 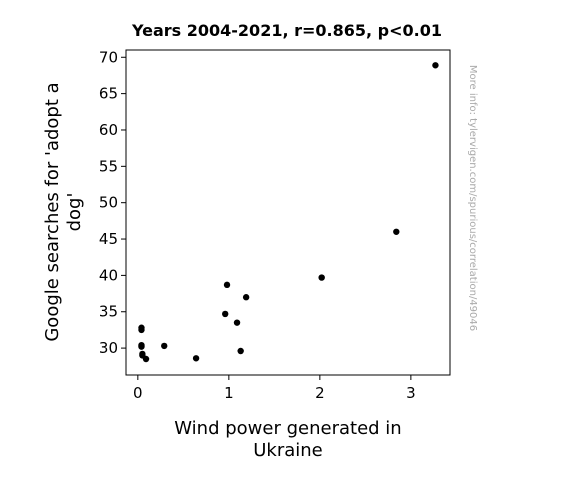 What do you see at coordinates (138, 393) in the screenshot?
I see `x-tick-label: 0` at bounding box center [138, 393].